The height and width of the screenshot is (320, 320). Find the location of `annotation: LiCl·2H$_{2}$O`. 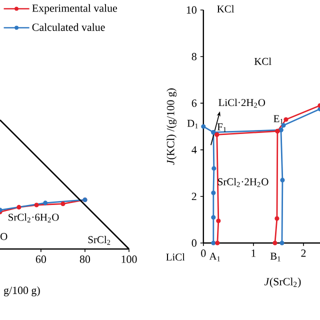

annotation: LiCl·2H$_{2}$O is located at coordinates (242, 103).